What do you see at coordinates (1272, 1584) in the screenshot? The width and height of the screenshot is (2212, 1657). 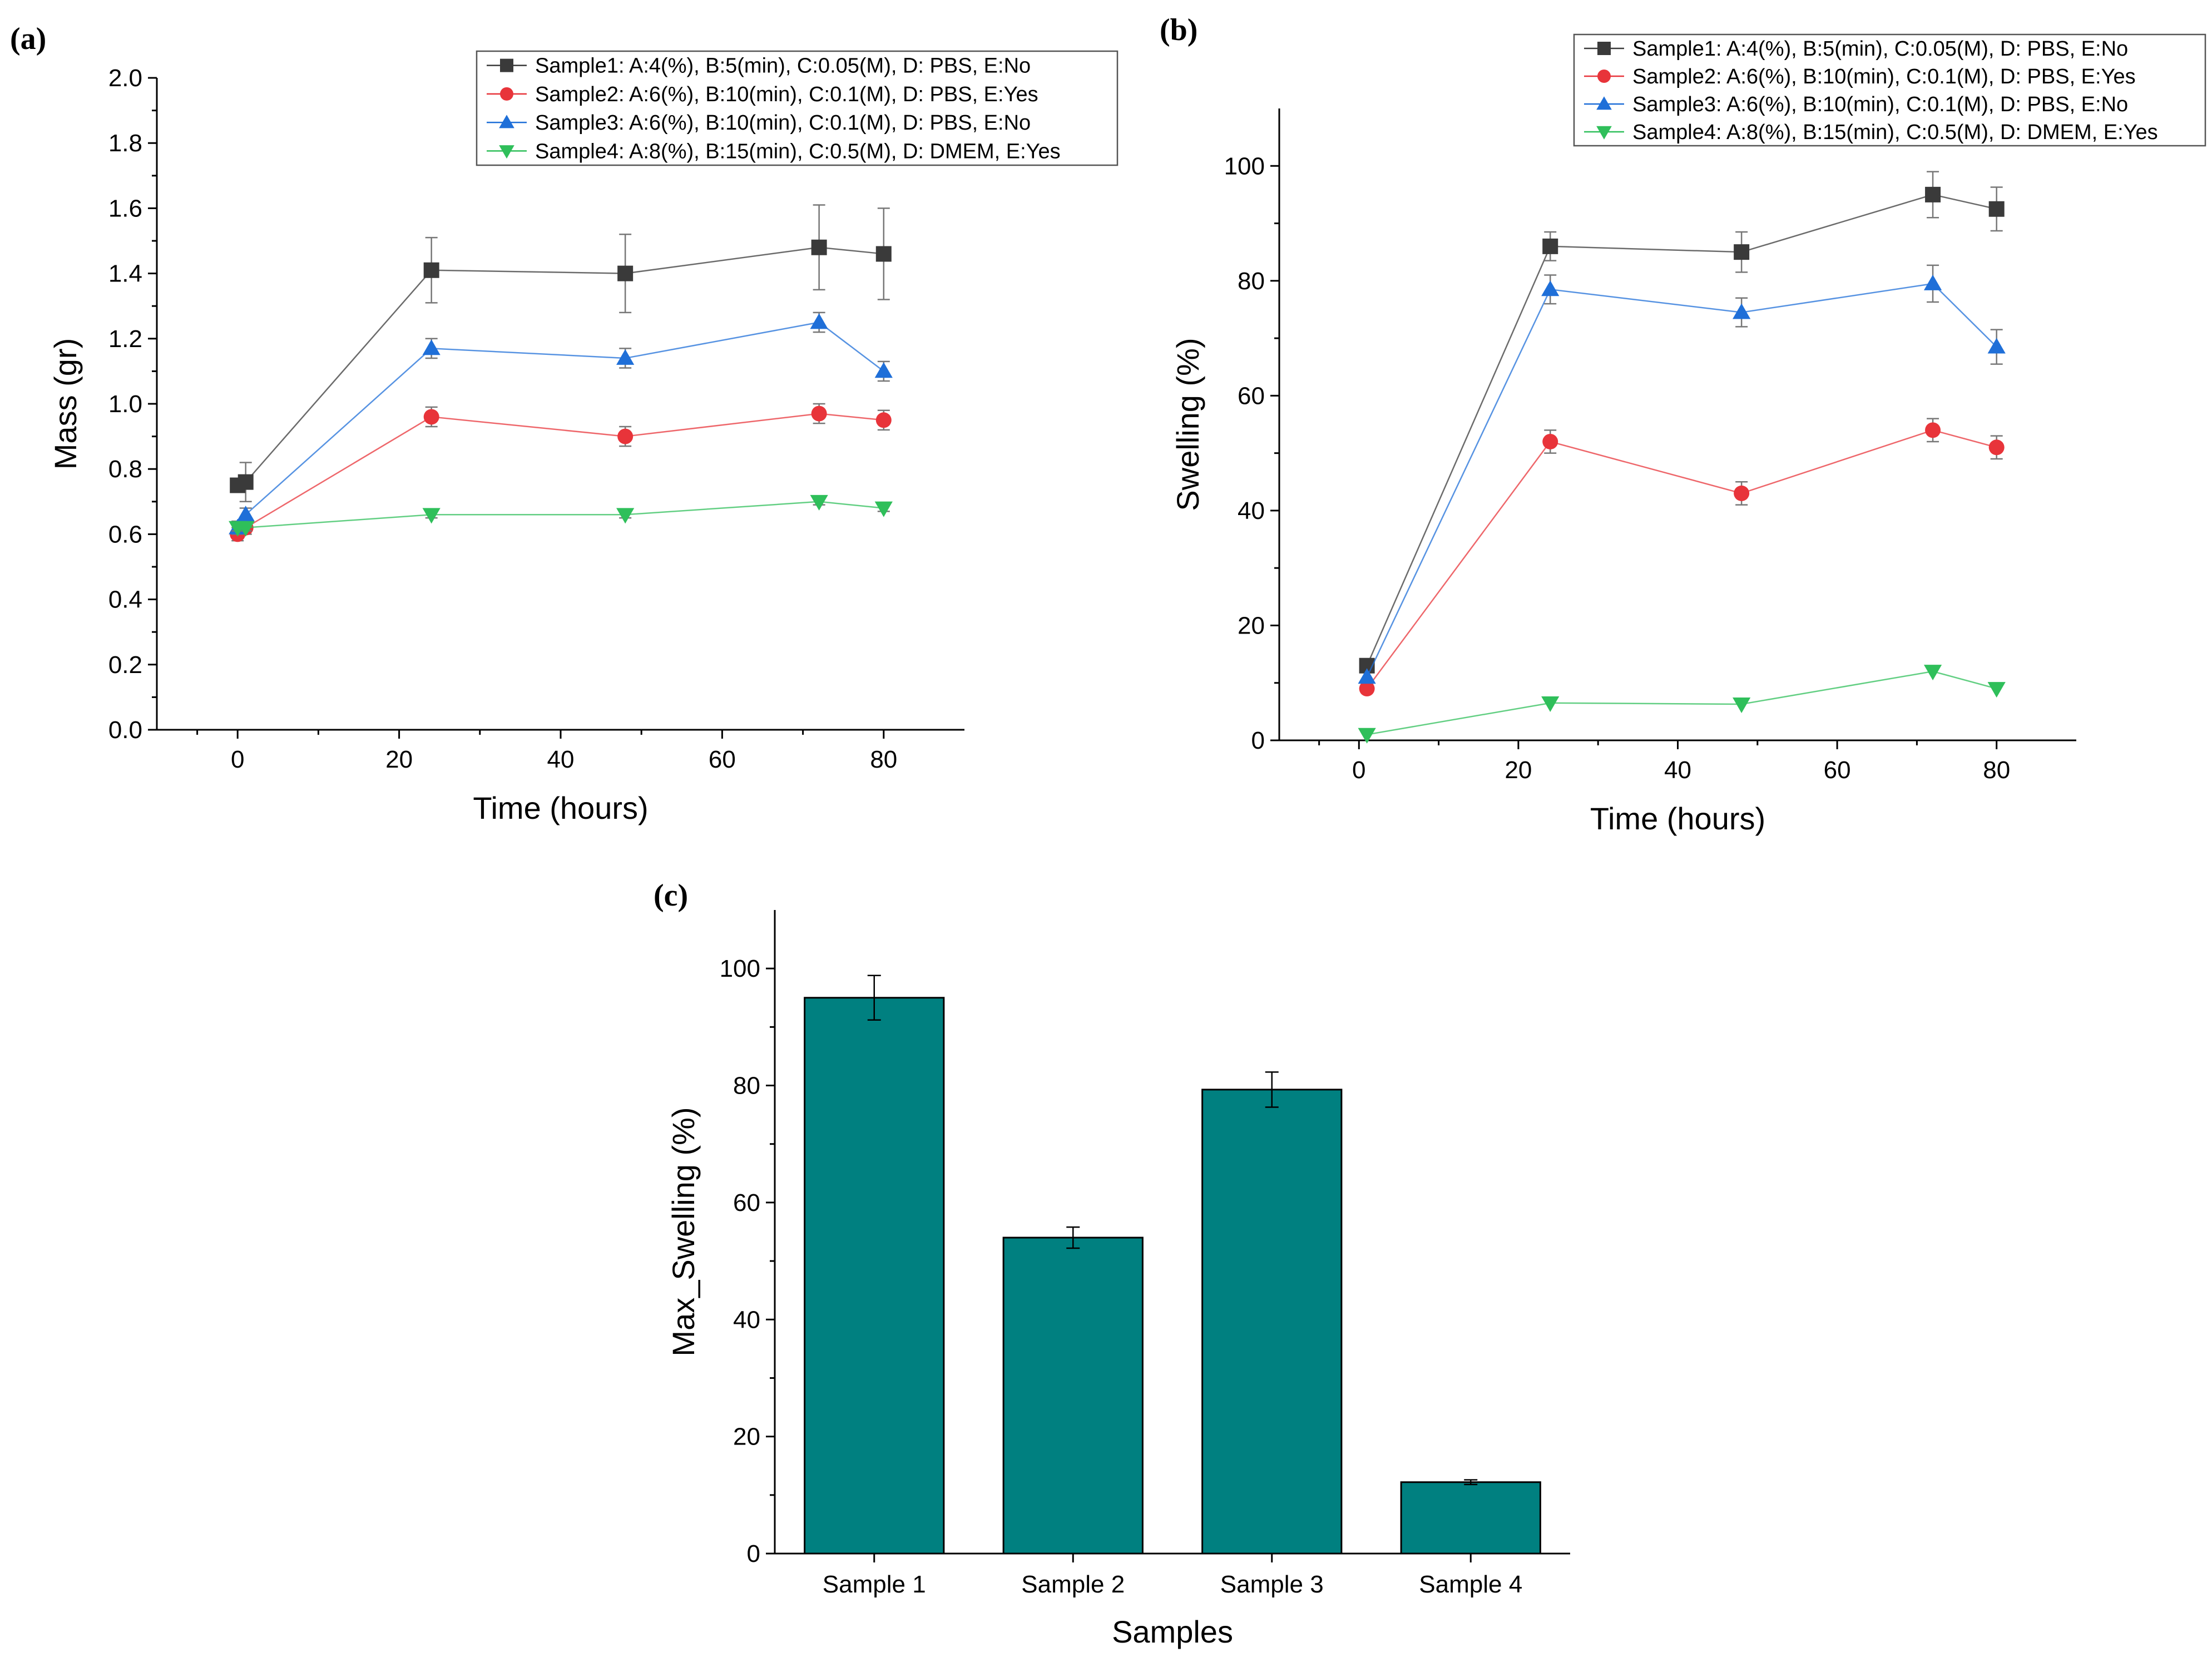 I see `x-tick-label: Sample 3` at bounding box center [1272, 1584].